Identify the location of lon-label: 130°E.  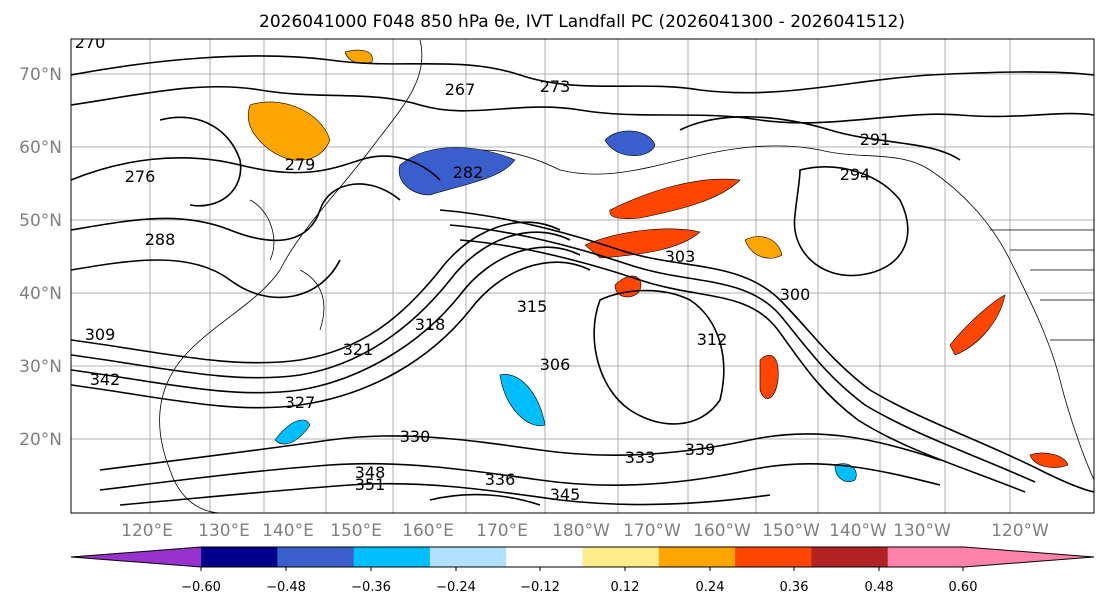
(224, 531).